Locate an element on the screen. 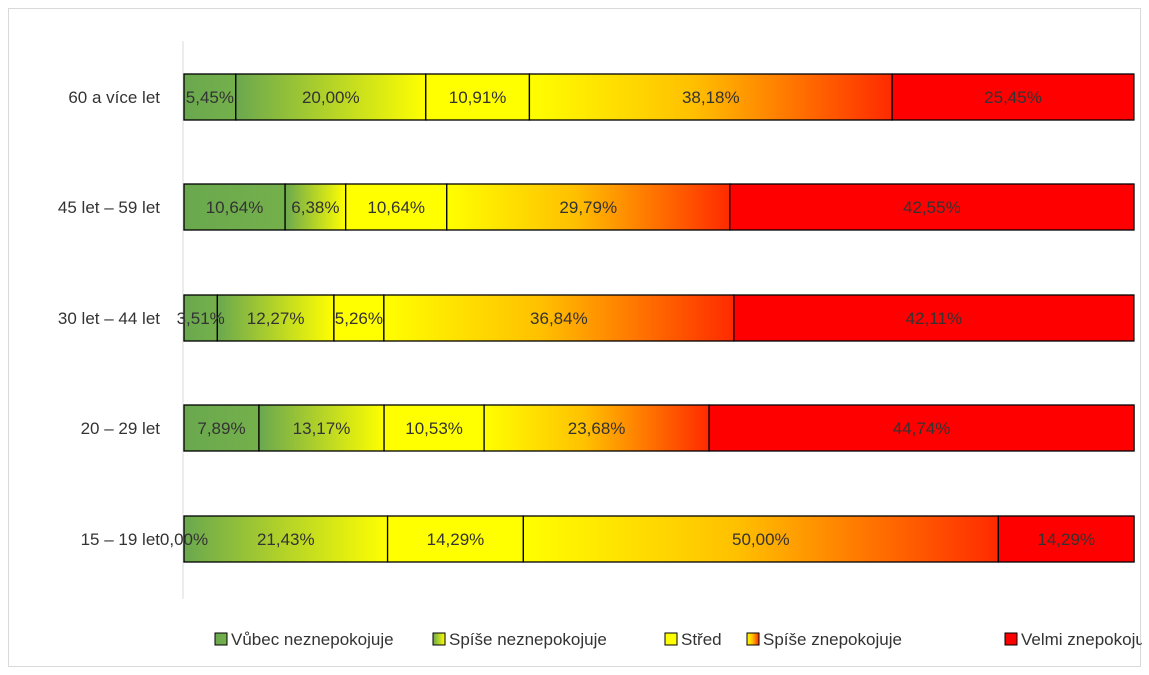  bar-vubec-neznepokojuje-20-29-let is located at coordinates (221, 428).